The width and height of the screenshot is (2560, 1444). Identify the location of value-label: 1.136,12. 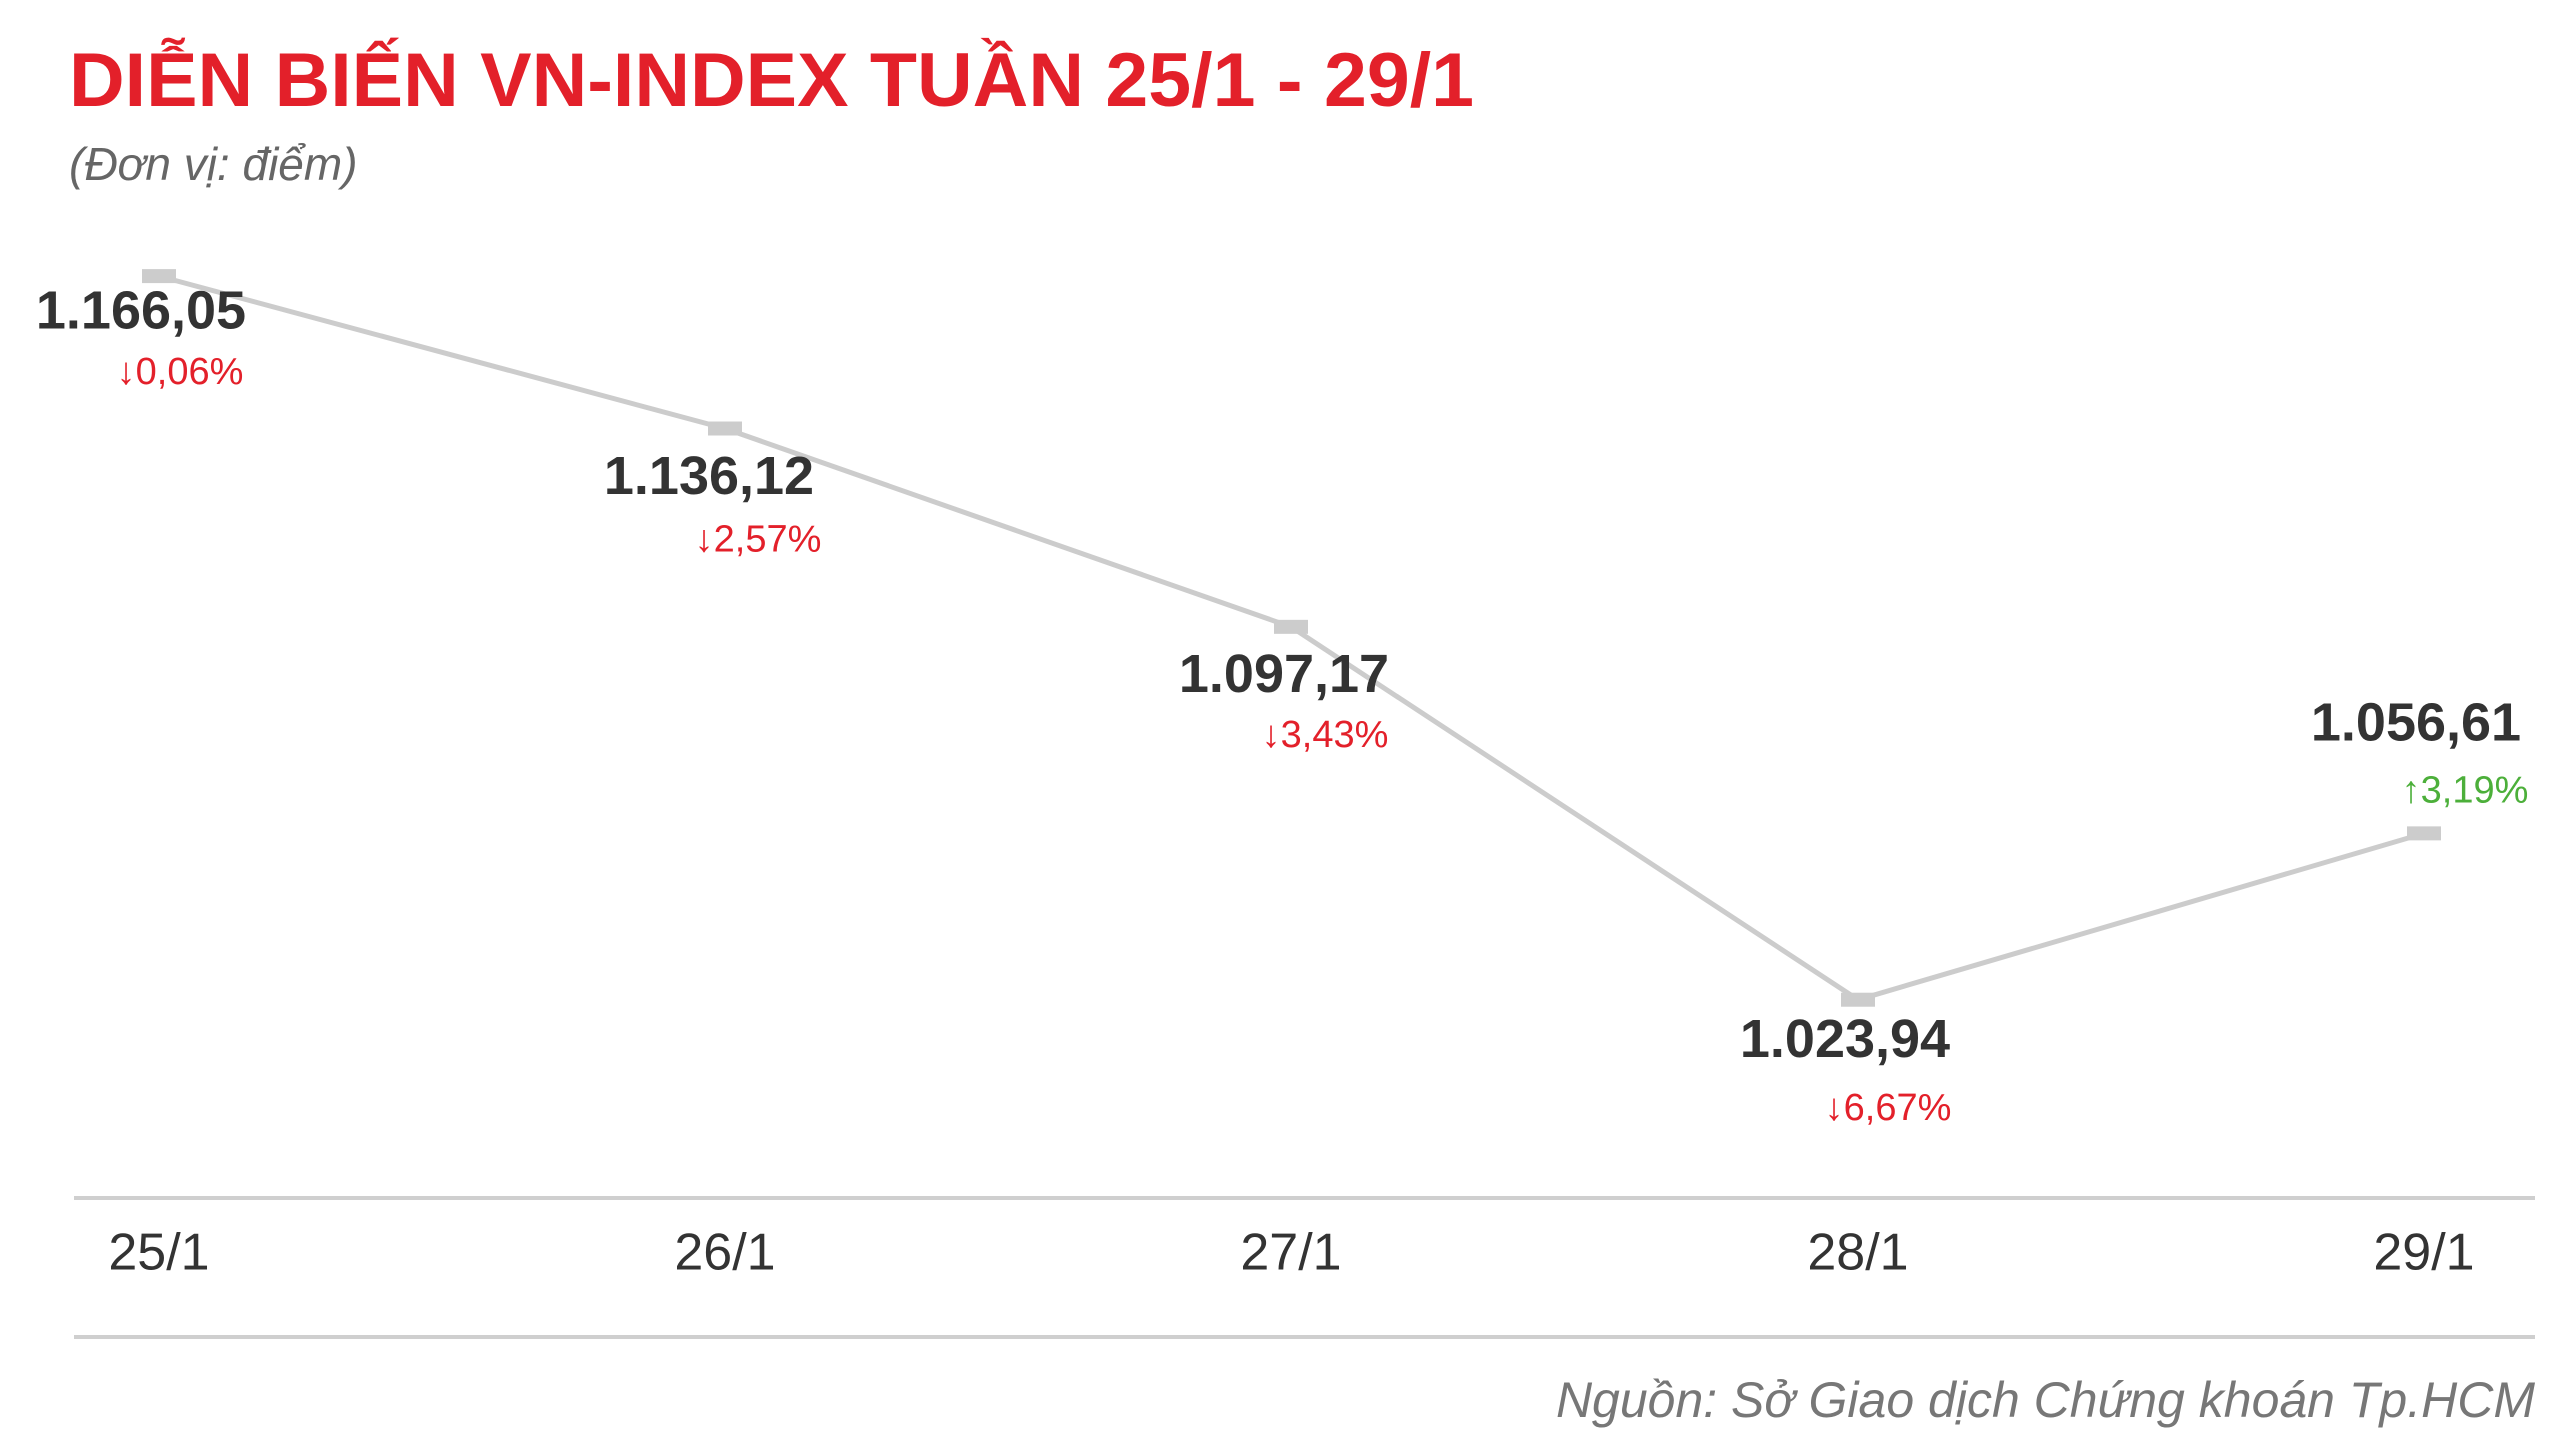
(709, 476).